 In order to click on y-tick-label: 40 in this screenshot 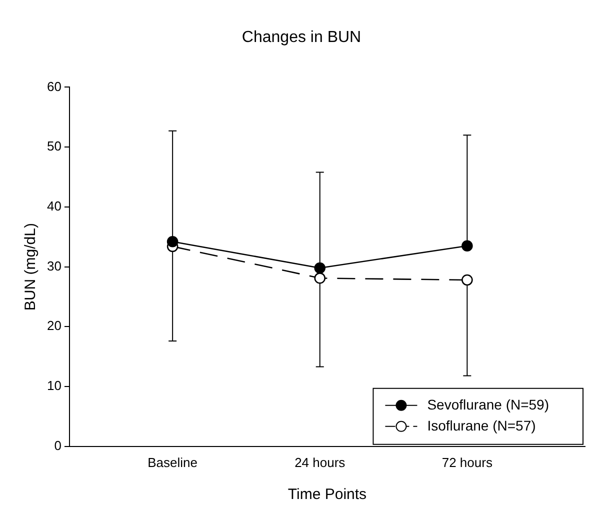, I will do `click(54, 206)`.